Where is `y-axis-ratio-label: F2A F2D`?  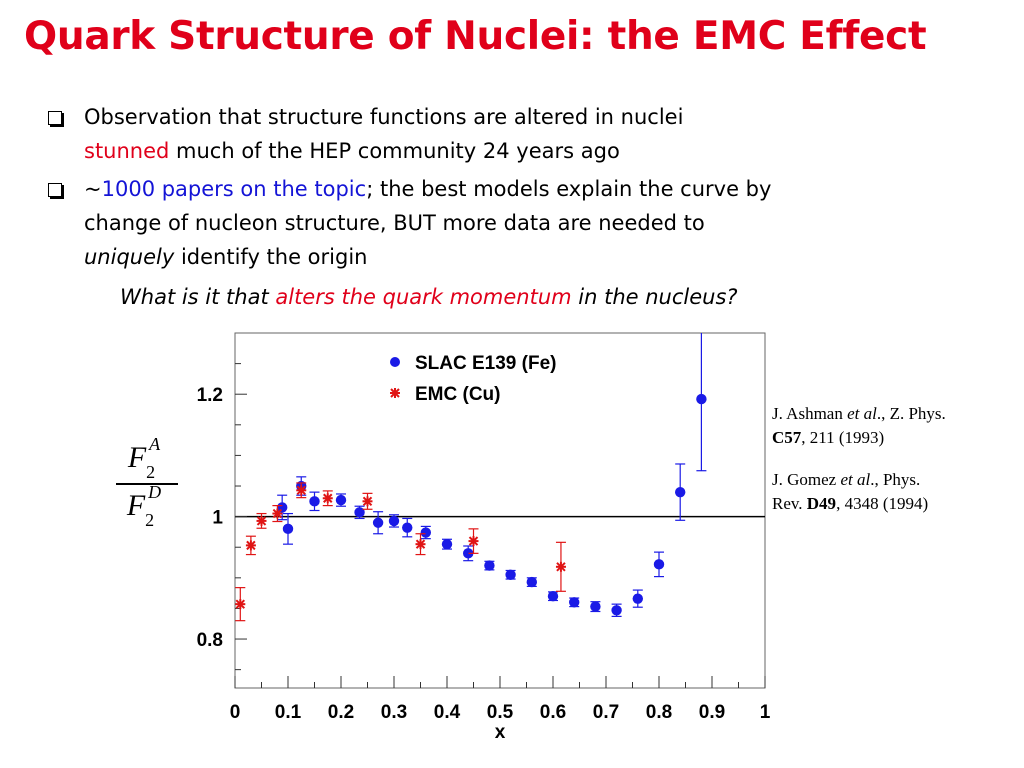
y-axis-ratio-label: F2A F2D is located at coordinates (147, 482).